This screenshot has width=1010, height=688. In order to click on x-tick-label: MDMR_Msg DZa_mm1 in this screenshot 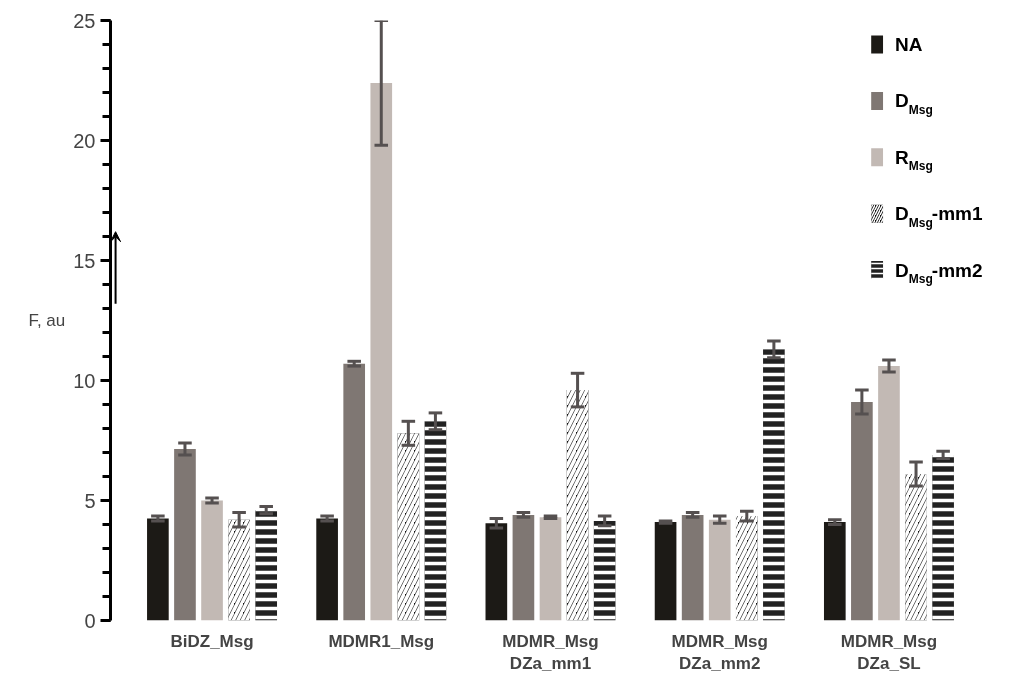, I will do `click(550, 652)`.